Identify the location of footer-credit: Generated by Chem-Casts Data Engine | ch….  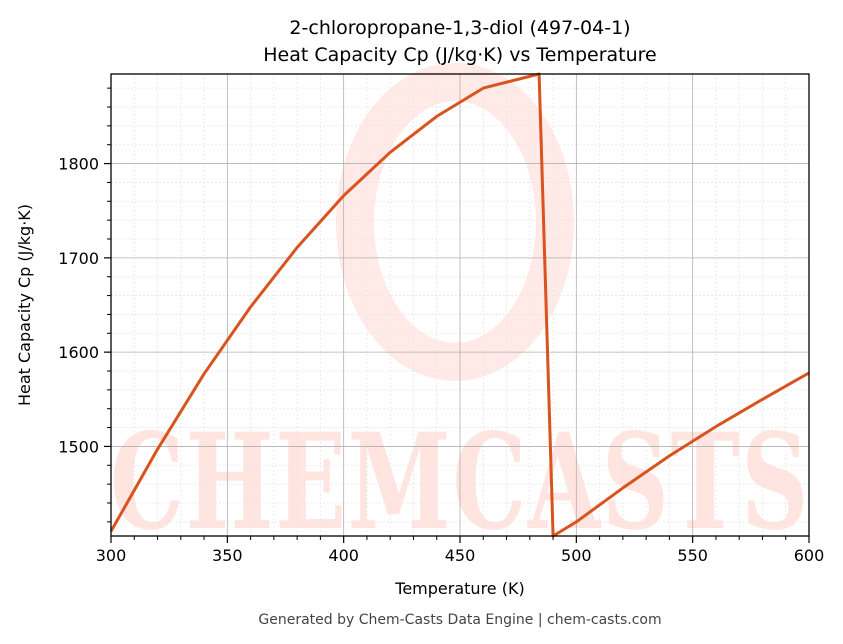
(459, 620).